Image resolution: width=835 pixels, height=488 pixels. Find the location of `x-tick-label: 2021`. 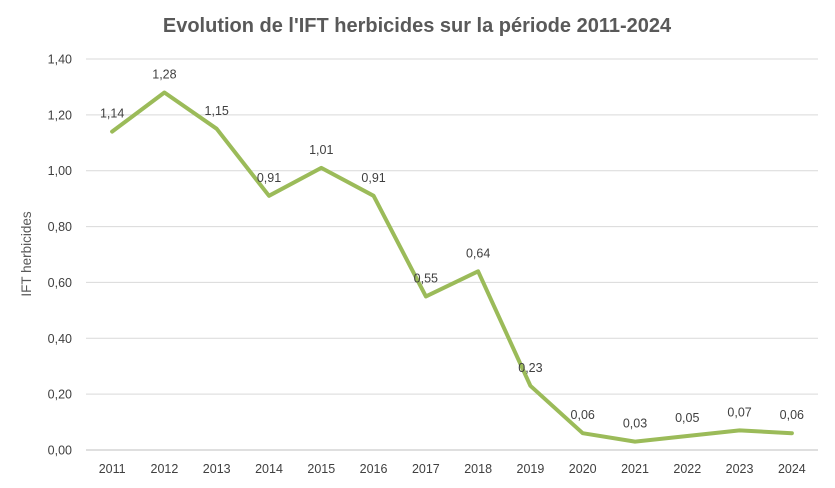

x-tick-label: 2021 is located at coordinates (635, 469).